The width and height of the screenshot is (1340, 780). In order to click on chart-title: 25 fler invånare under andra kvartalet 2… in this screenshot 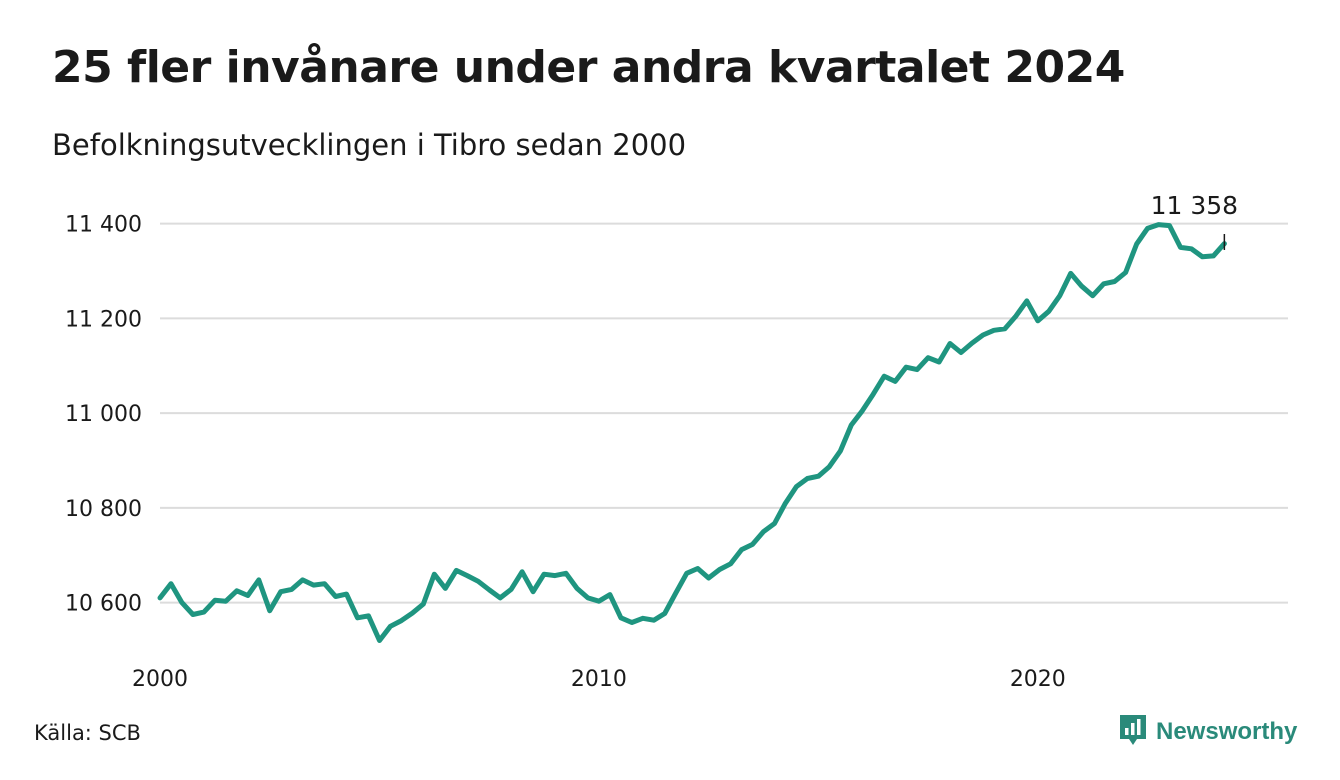, I will do `click(588, 67)`.